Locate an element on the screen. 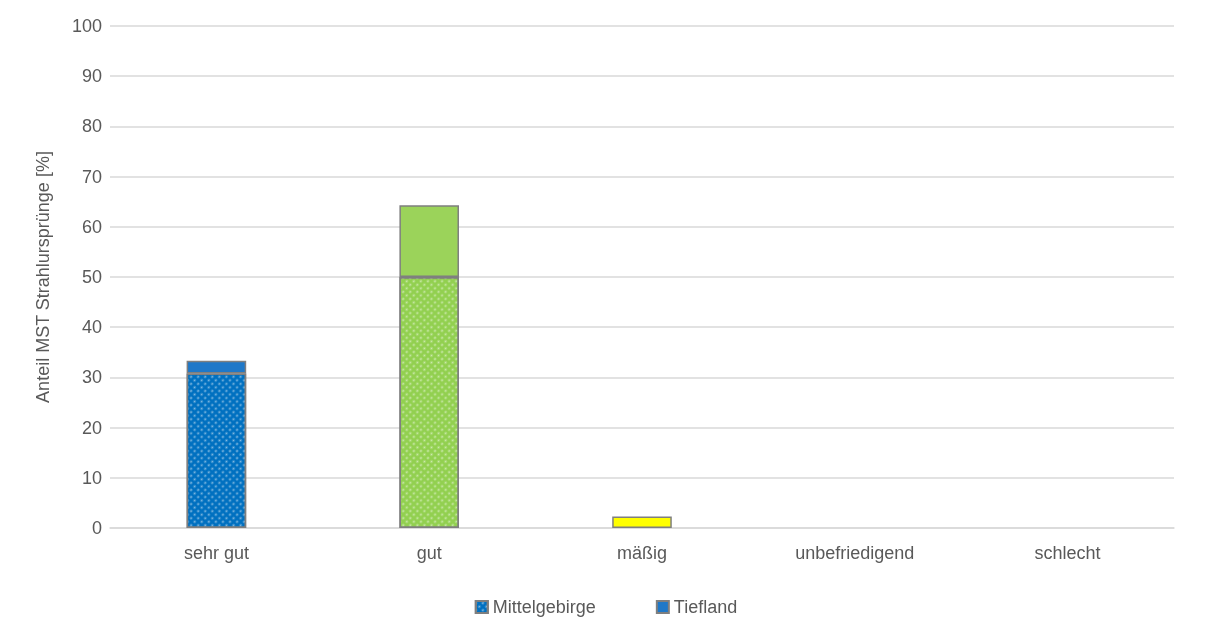  x-tick-label: gut is located at coordinates (429, 553).